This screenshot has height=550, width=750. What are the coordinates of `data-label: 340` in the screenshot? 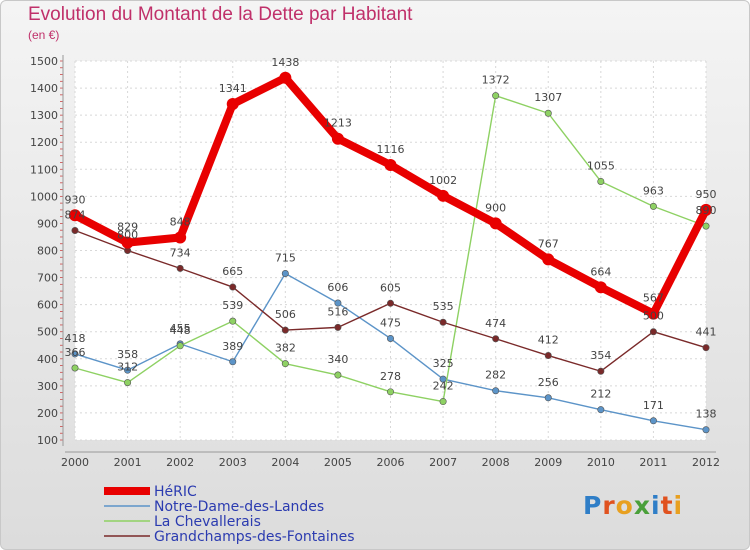 It's located at (337, 359).